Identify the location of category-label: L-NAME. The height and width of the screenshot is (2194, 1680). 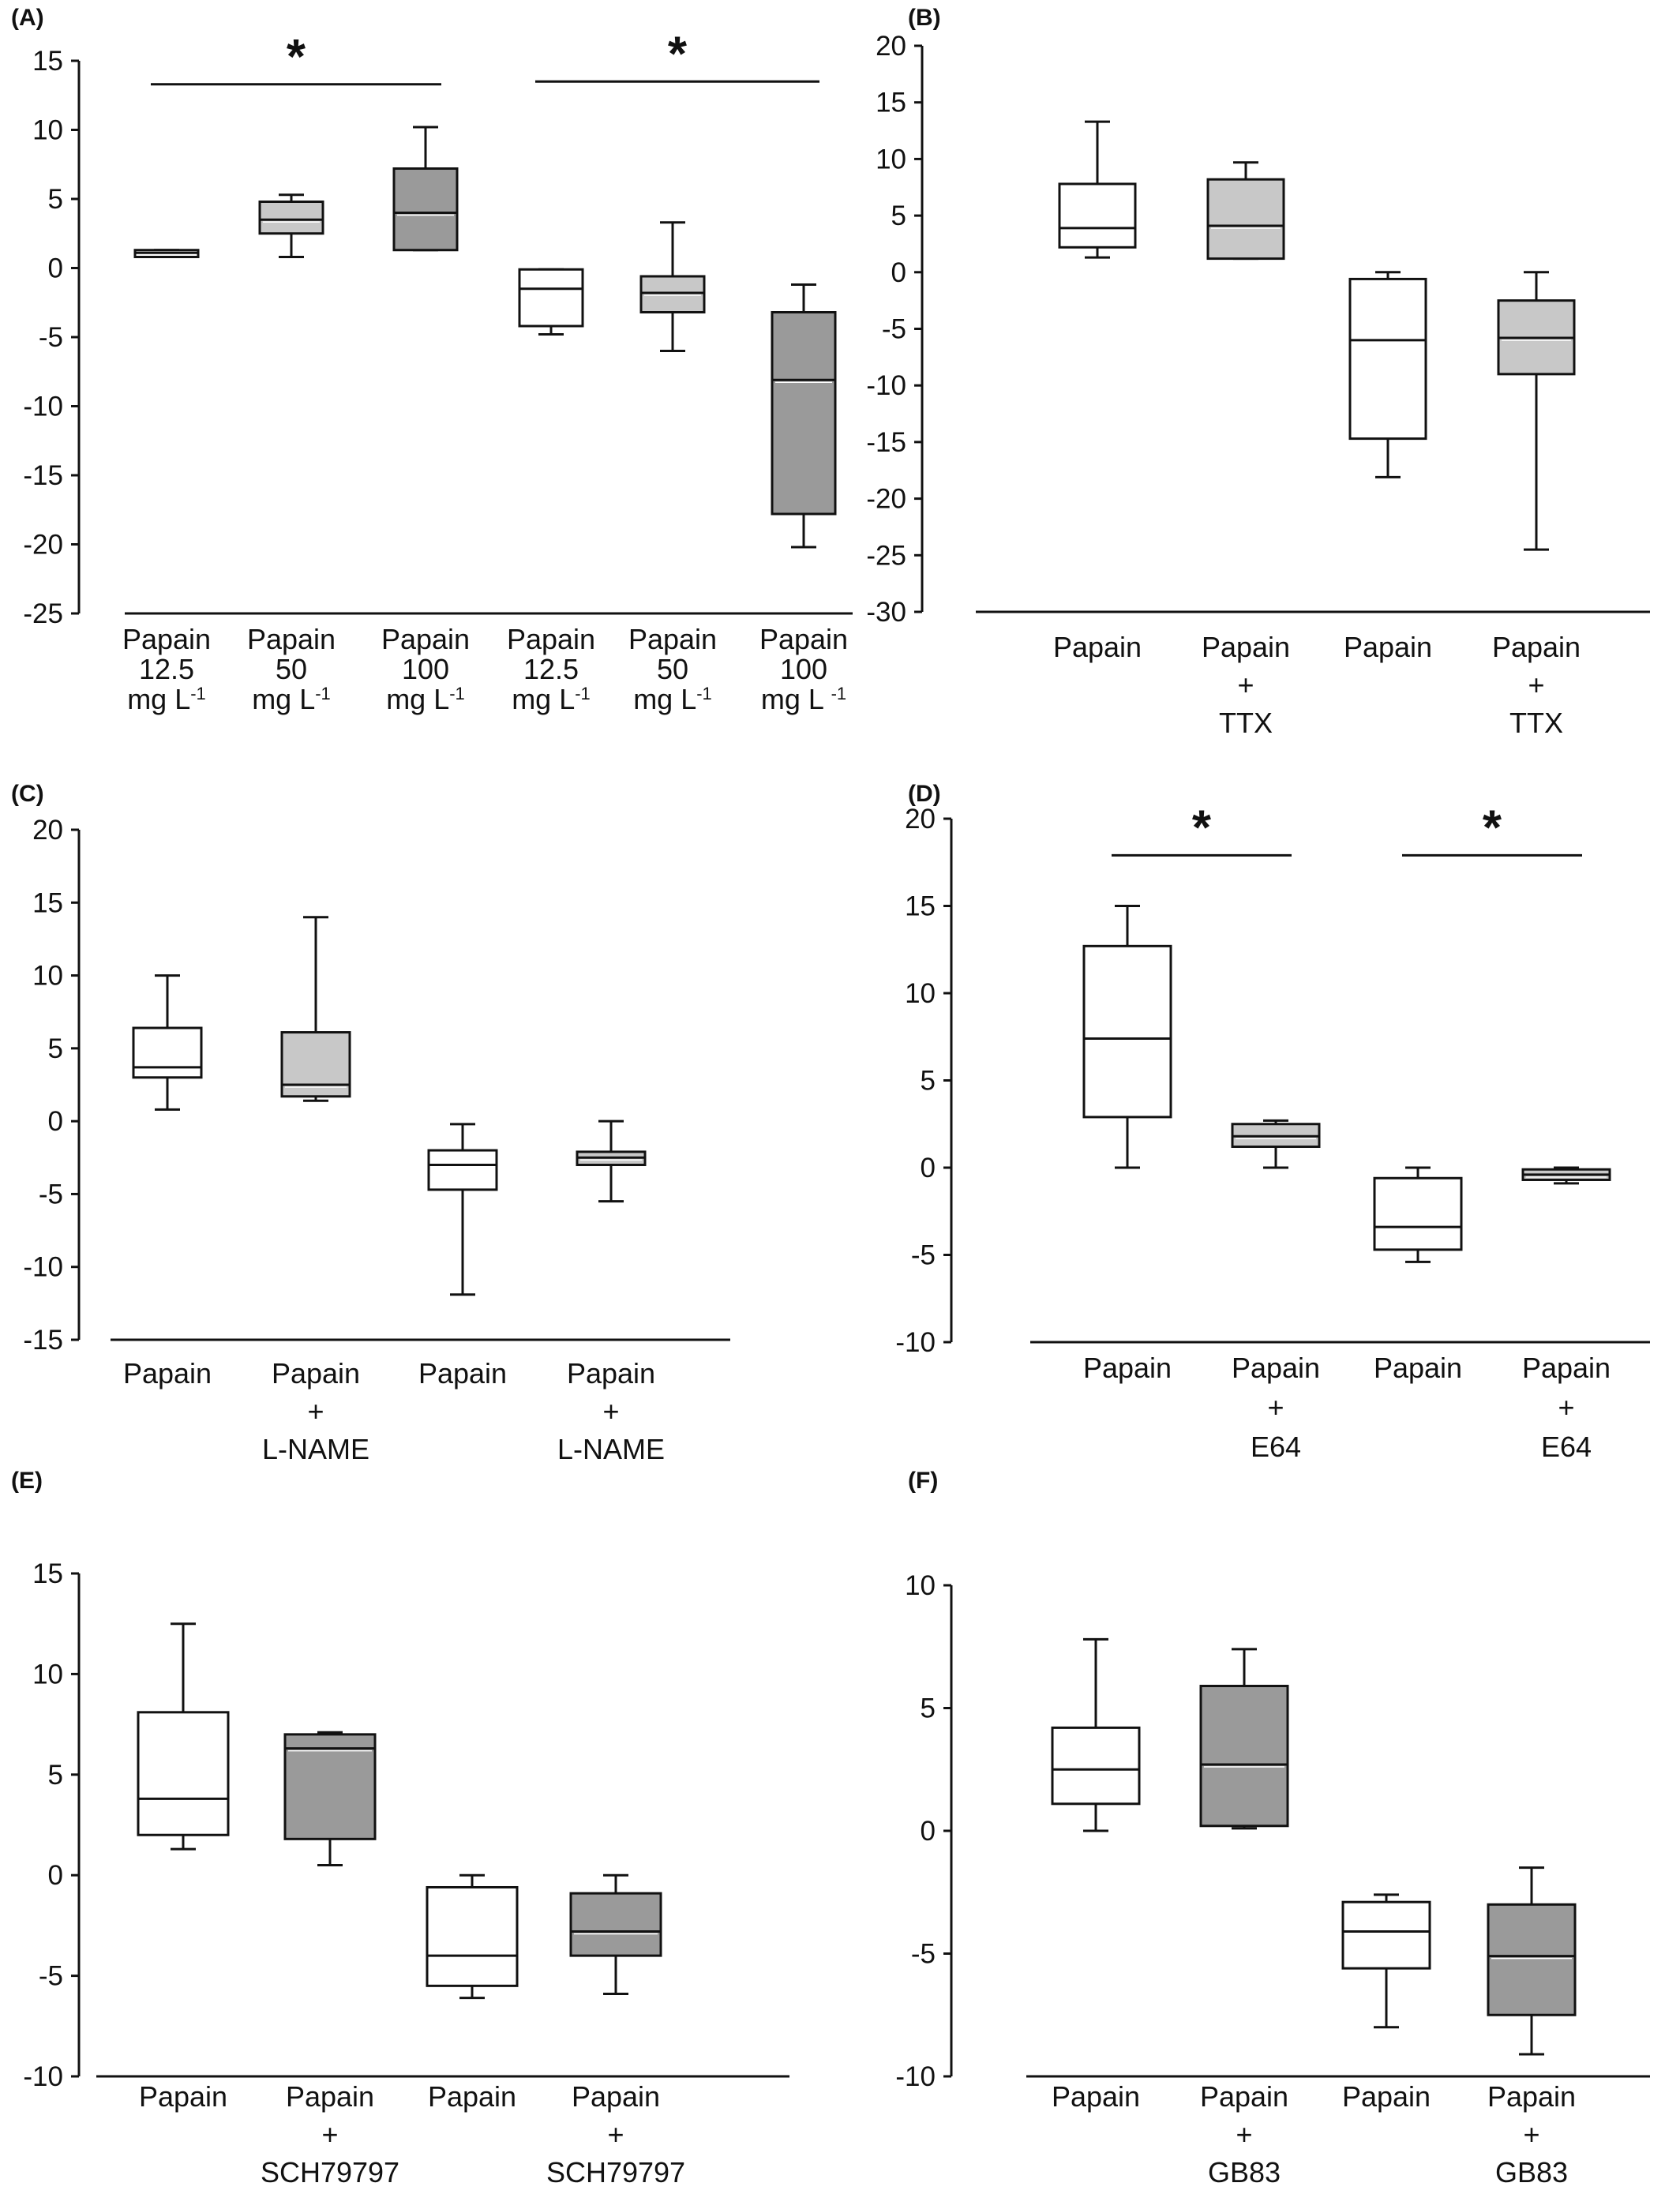
(611, 1449).